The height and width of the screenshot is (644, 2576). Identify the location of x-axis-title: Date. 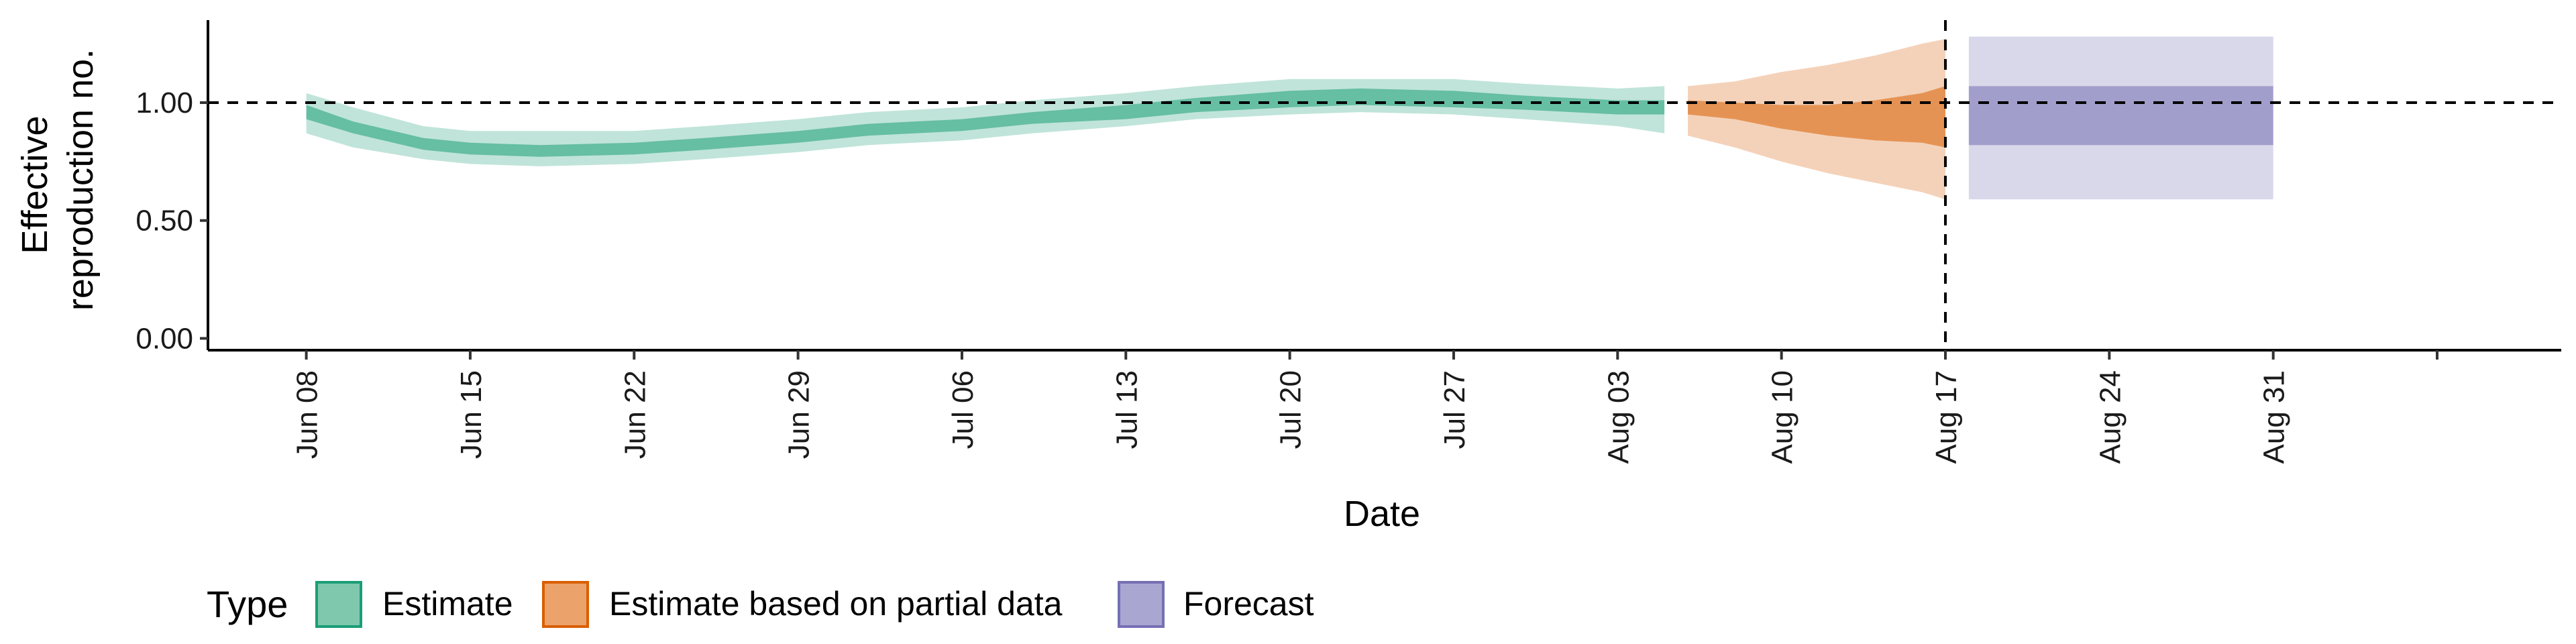
(1382, 514).